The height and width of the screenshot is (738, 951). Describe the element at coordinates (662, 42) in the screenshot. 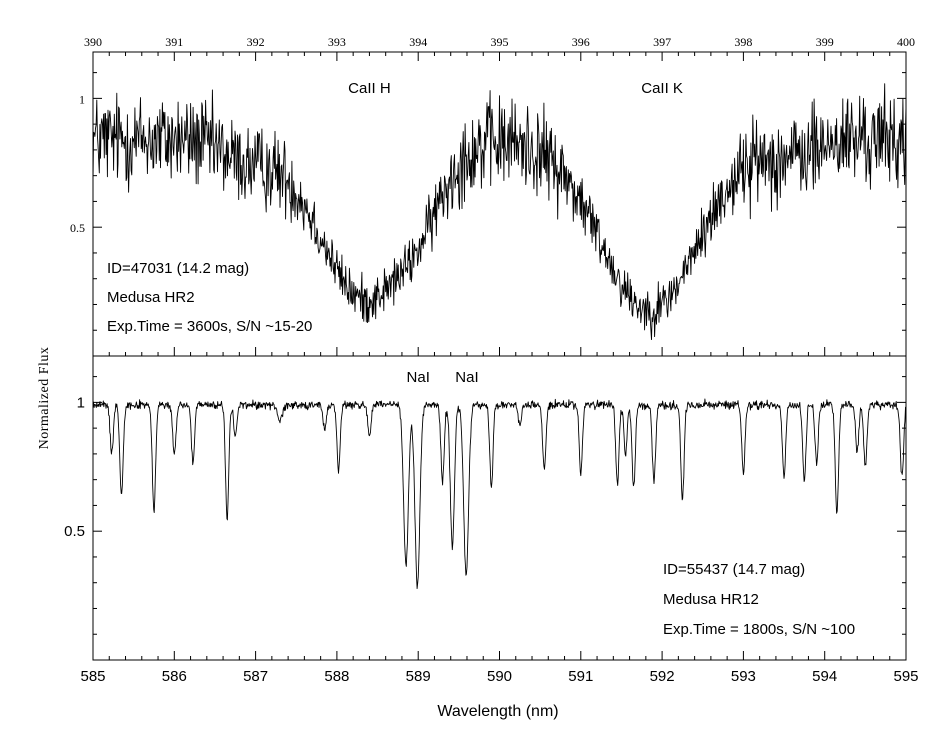

I see `x-tick-label: 397` at that location.